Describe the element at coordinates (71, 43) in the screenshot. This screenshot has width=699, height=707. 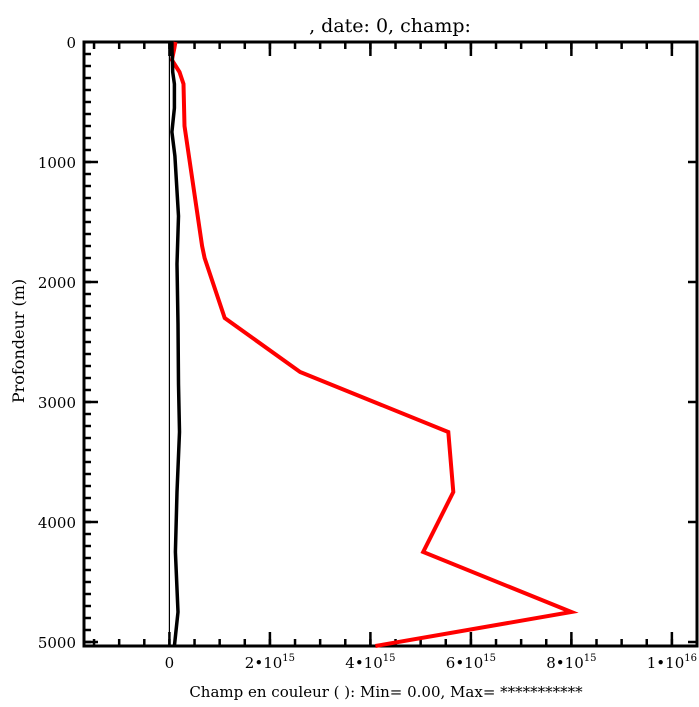
I see `y-tick-label: 0` at that location.